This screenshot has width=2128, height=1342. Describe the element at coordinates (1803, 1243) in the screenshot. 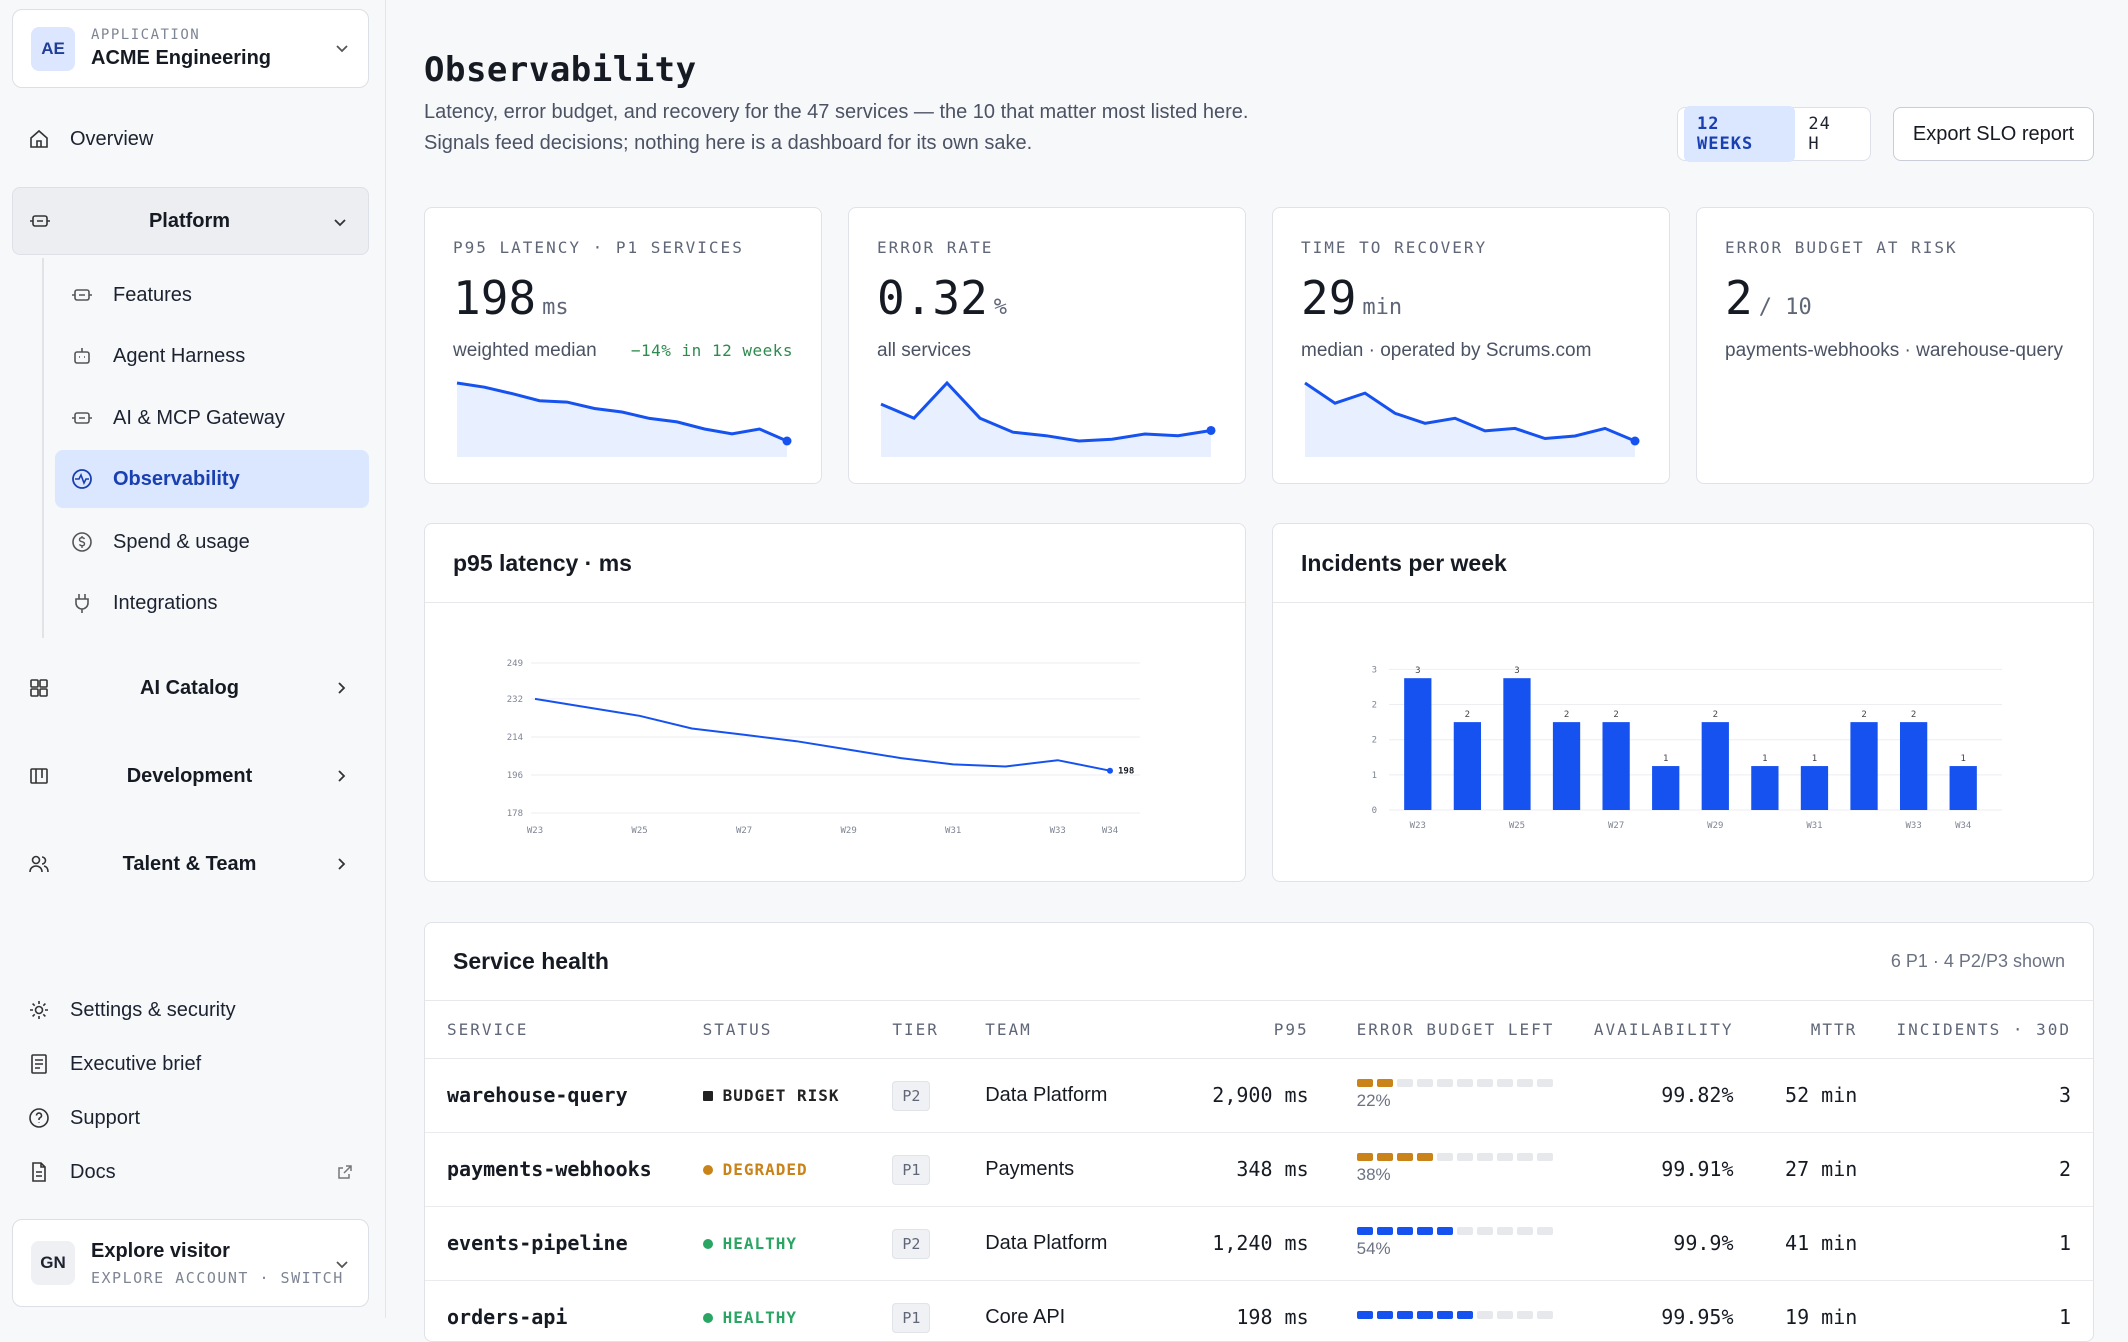

I see `mttr-cell: 41 min` at that location.